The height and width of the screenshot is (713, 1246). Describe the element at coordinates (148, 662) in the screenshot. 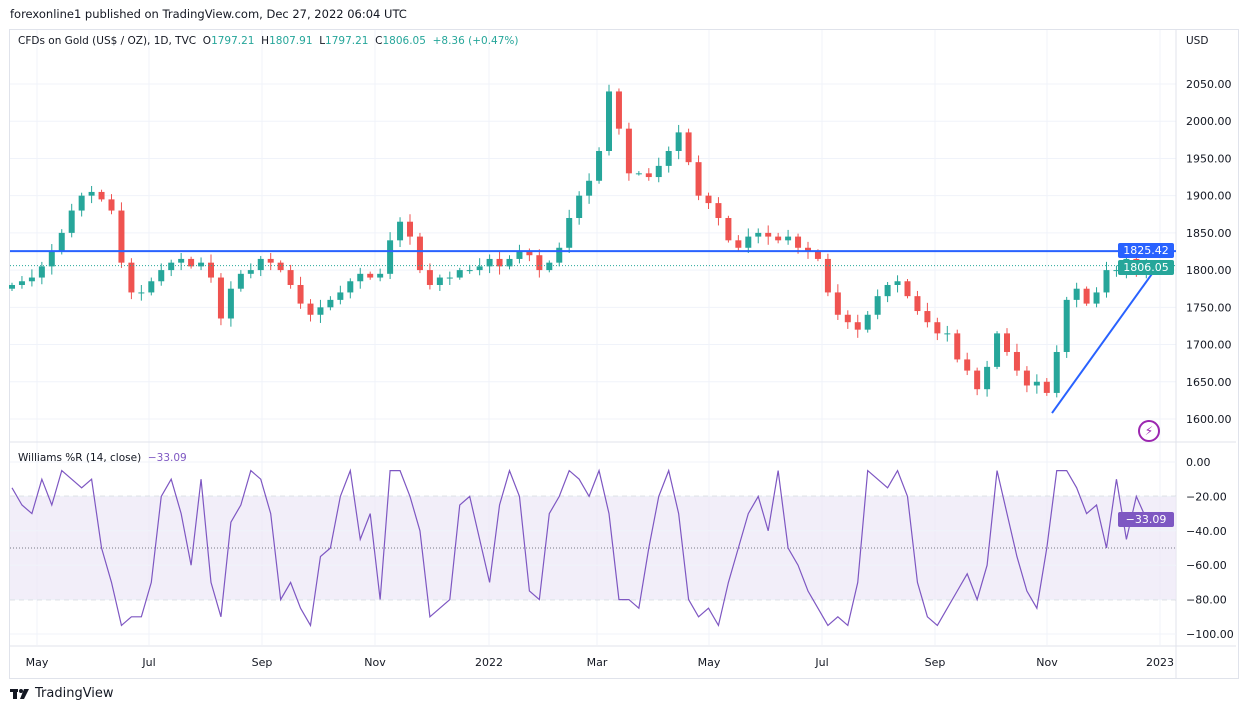

I see `time-tick-label: Jul` at that location.